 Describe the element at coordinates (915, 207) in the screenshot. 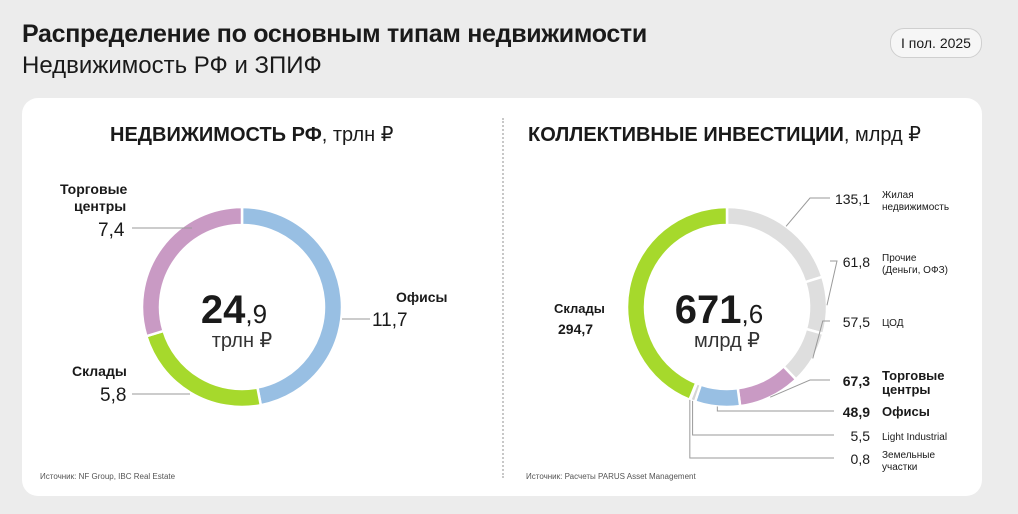

I see `ci-label-0-line1: недвижимость` at that location.